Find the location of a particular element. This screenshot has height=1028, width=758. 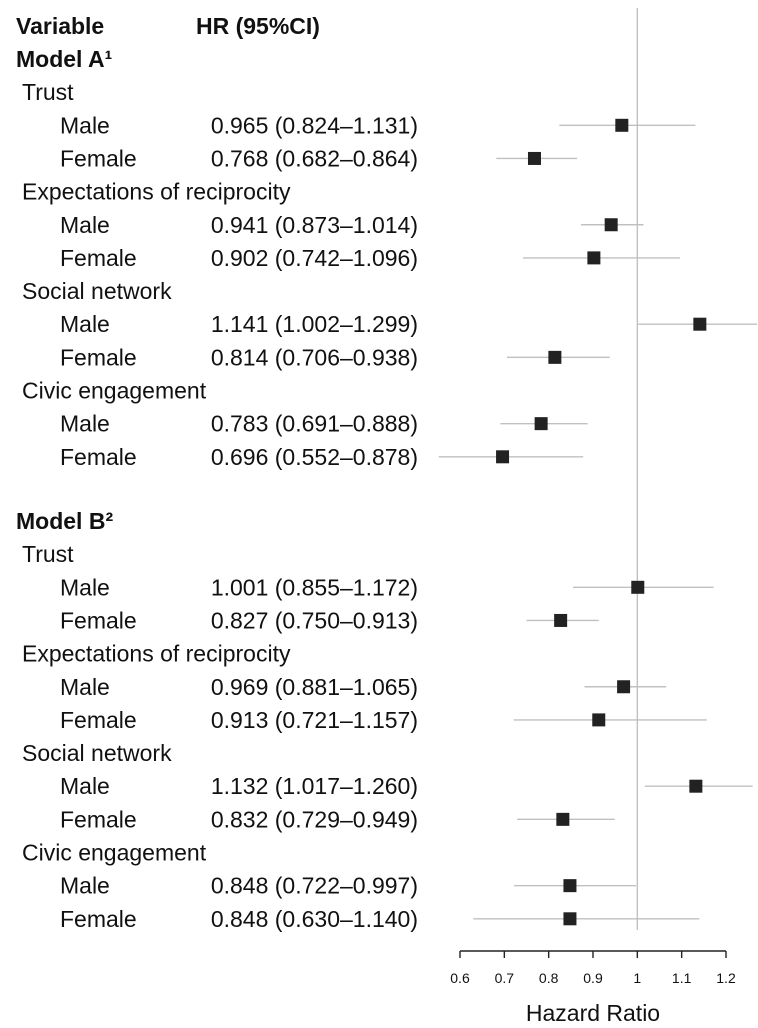

hr-value: 1.132 (1.017–1.260) is located at coordinates (314, 786).